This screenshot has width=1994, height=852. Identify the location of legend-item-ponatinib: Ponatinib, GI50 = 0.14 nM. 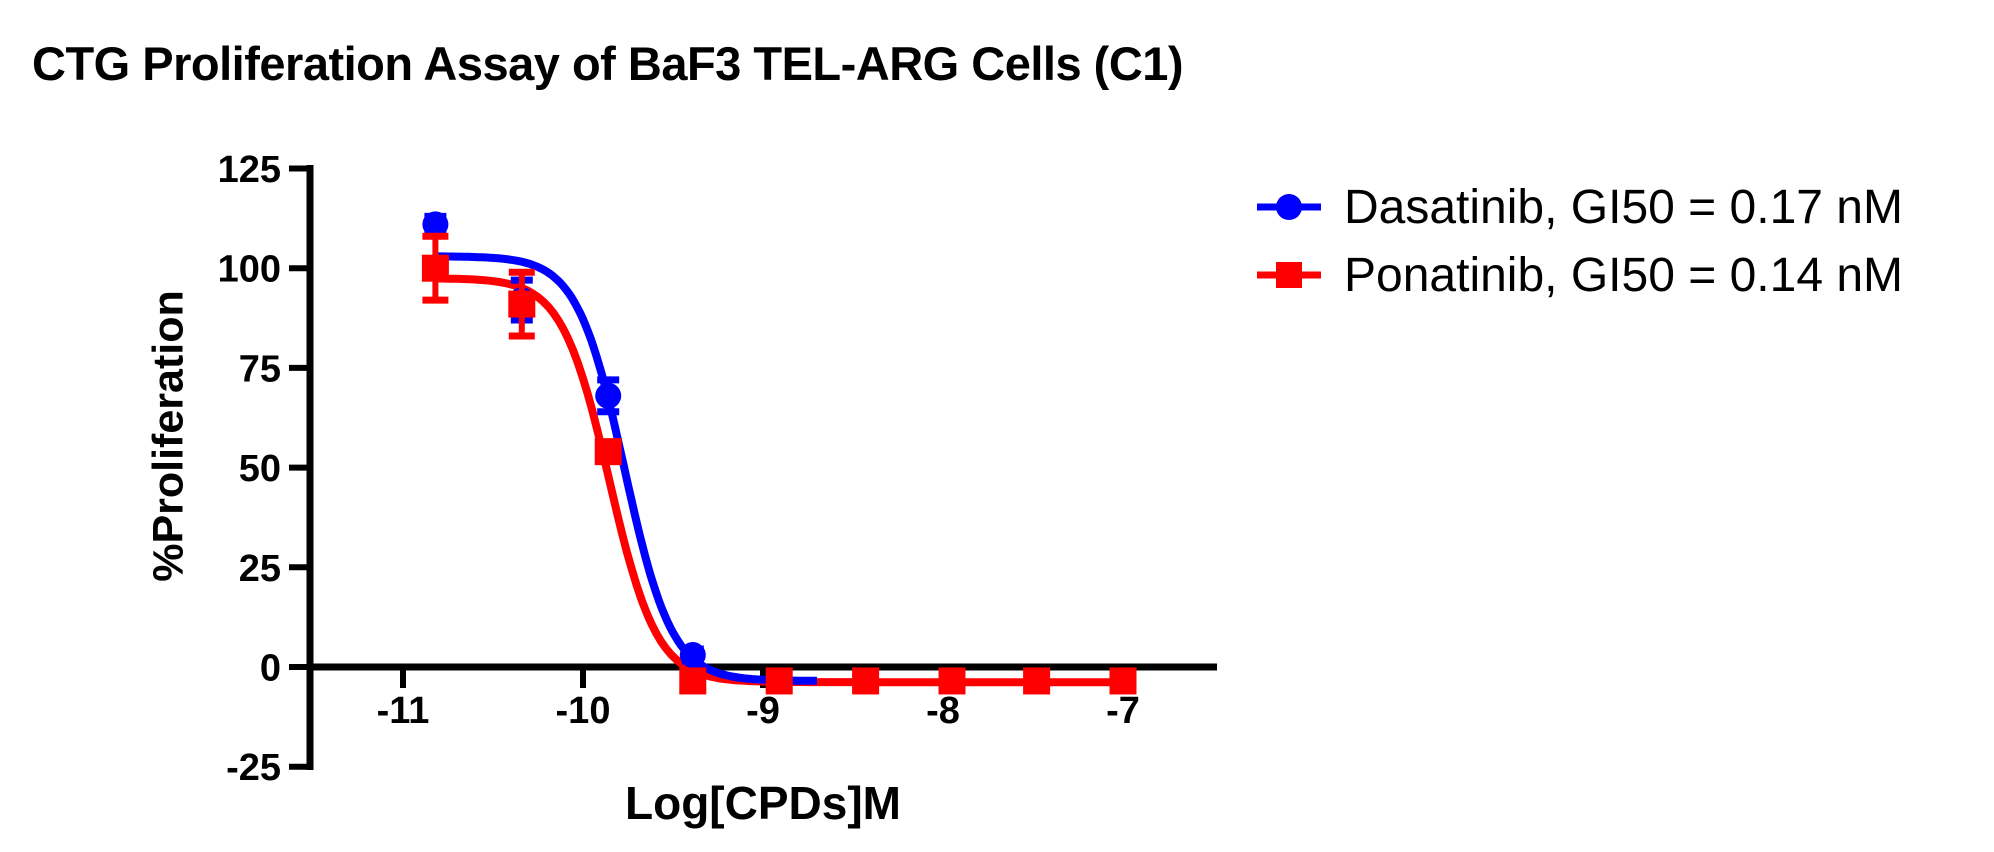
(1580, 275).